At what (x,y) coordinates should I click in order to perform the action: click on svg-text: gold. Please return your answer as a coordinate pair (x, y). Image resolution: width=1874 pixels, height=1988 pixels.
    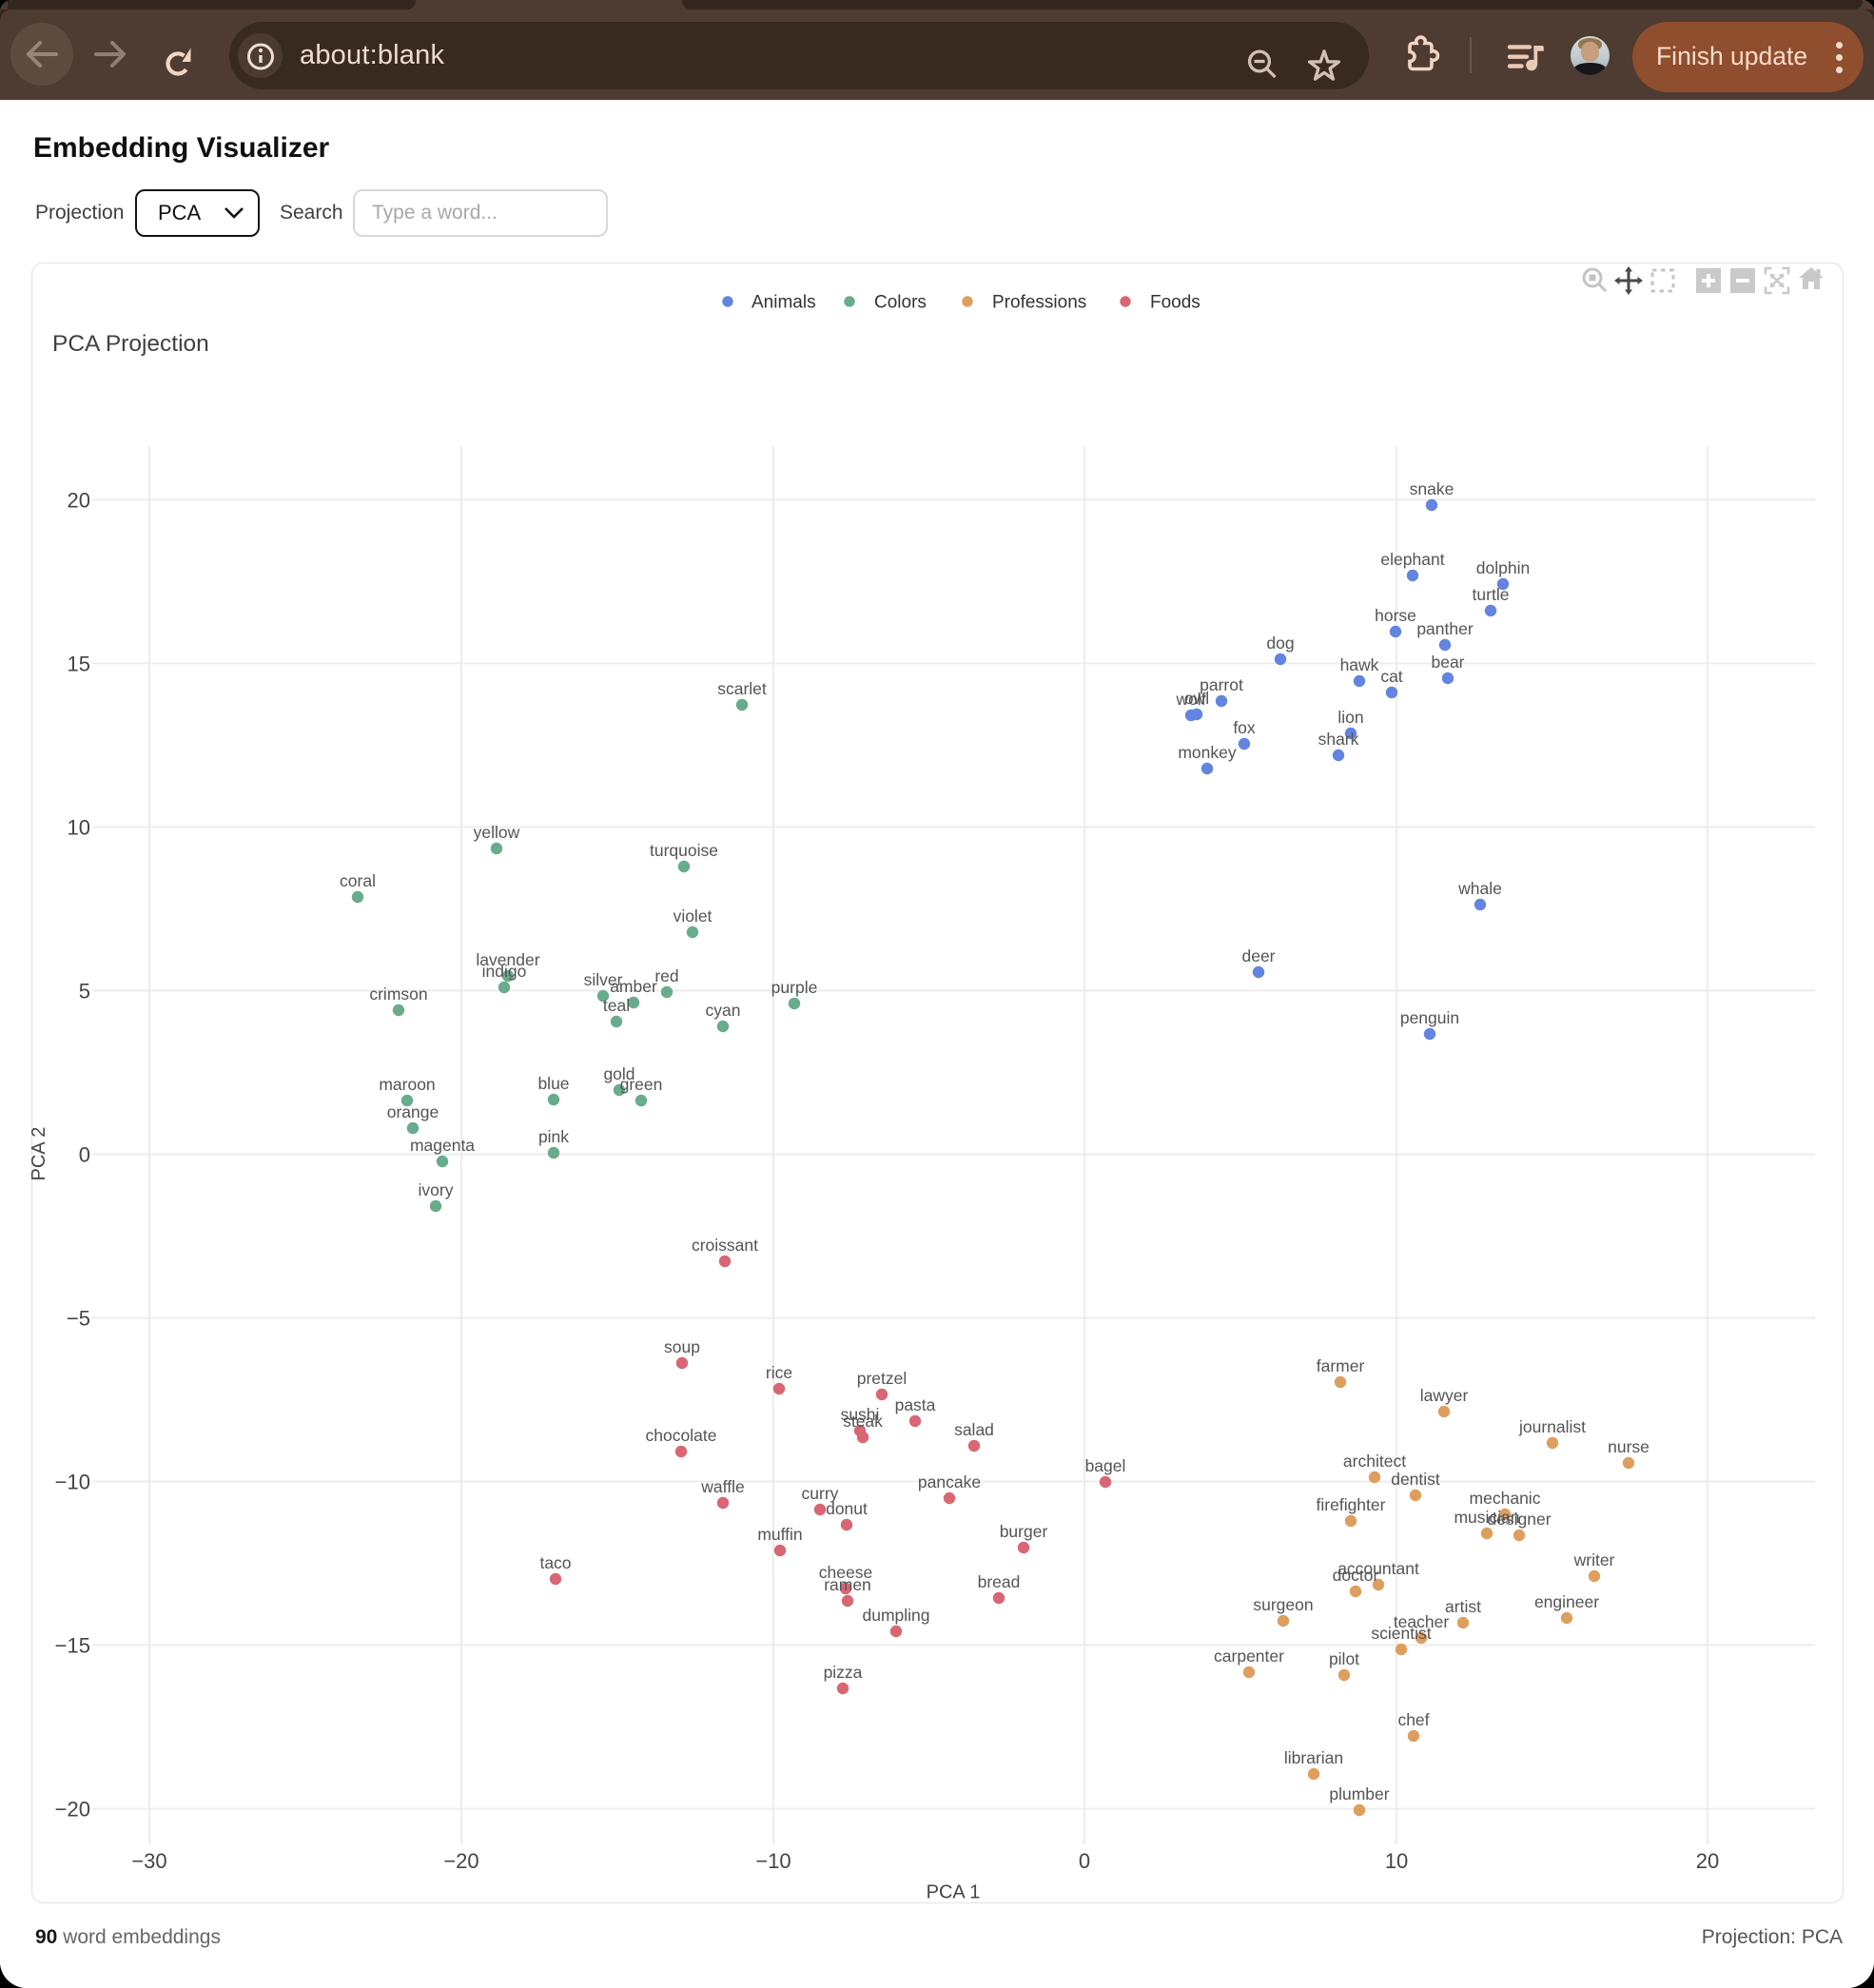
    Looking at the image, I should click on (618, 1074).